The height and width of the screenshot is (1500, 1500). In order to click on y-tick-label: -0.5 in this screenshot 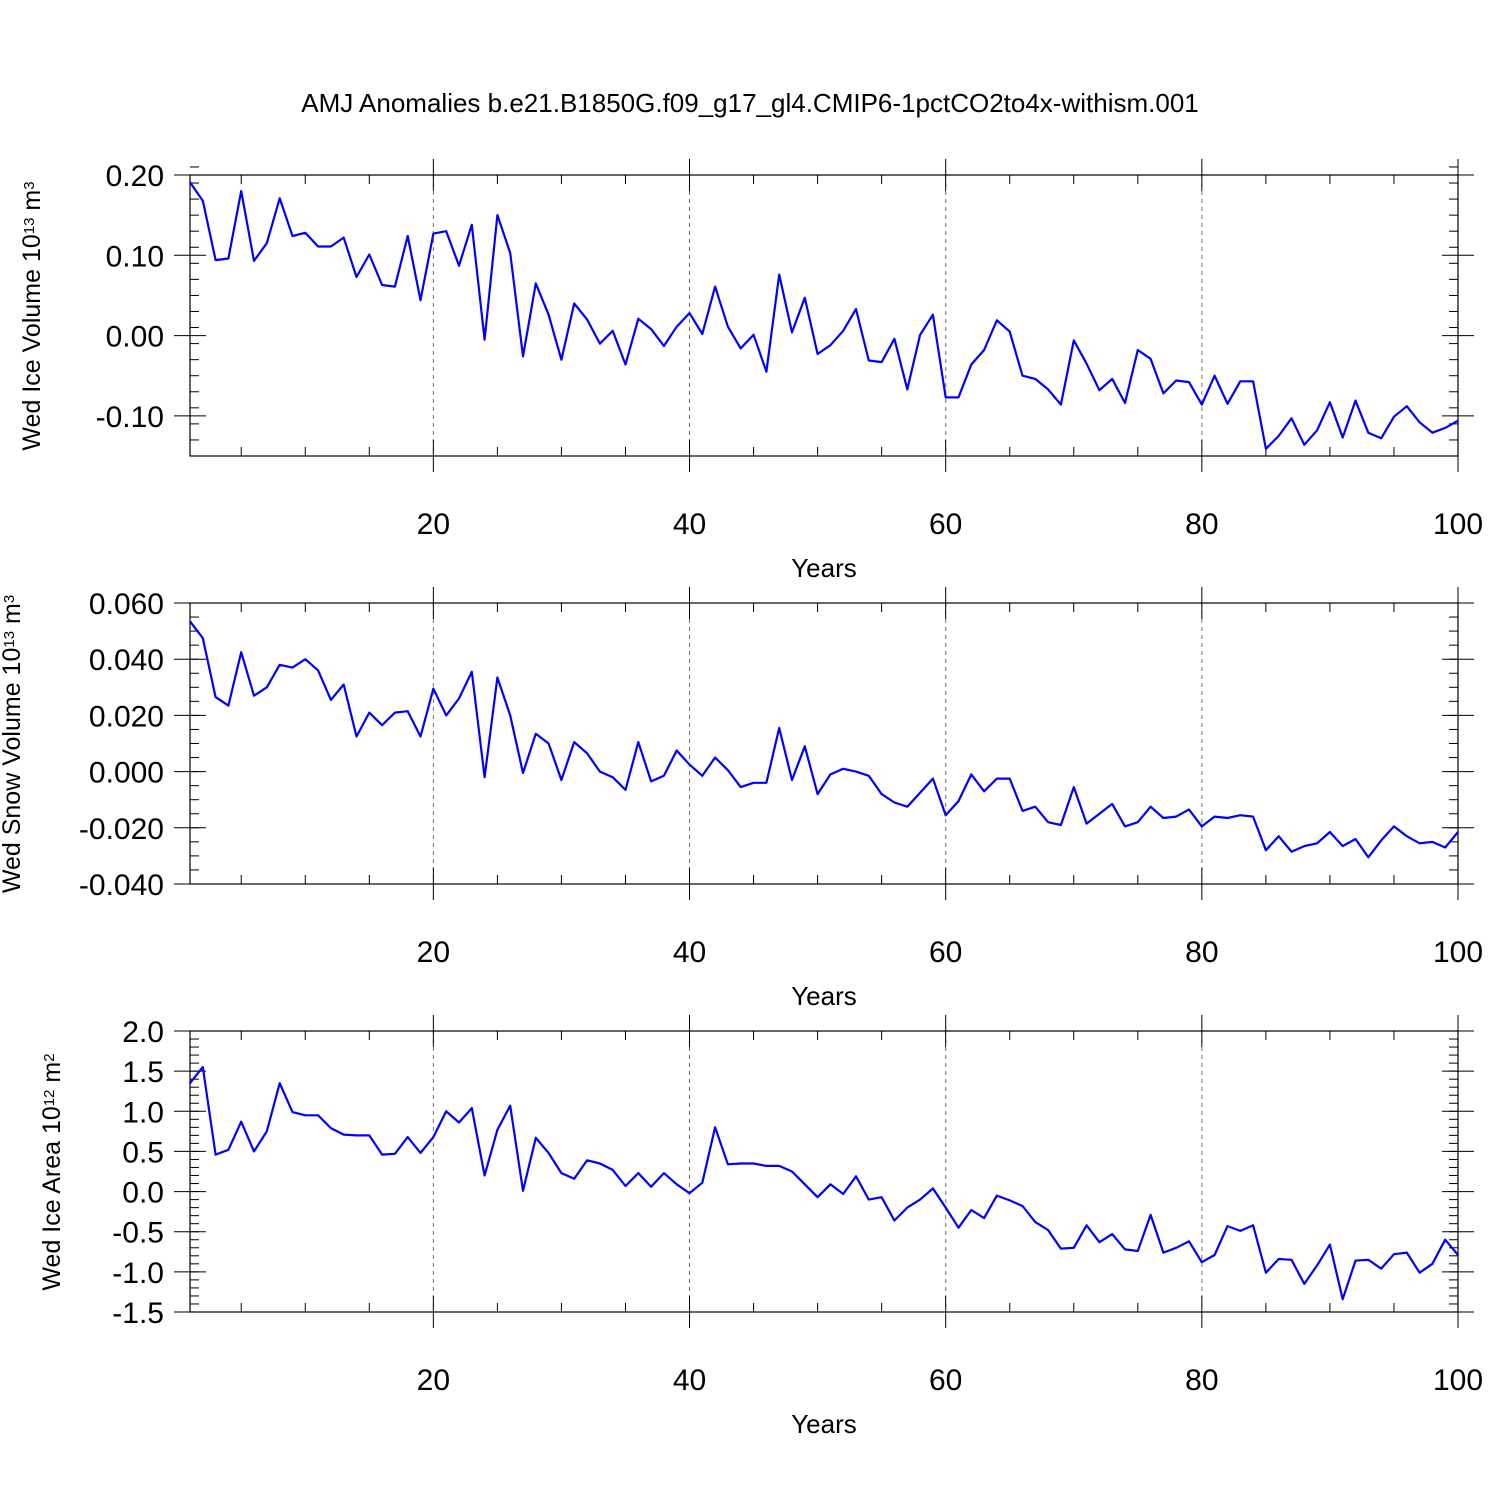, I will do `click(138, 1233)`.